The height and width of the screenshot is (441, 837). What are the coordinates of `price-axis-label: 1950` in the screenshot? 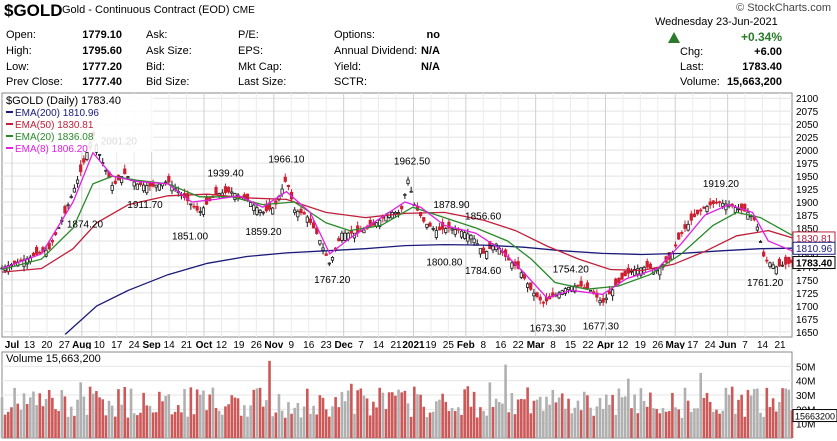 It's located at (807, 177).